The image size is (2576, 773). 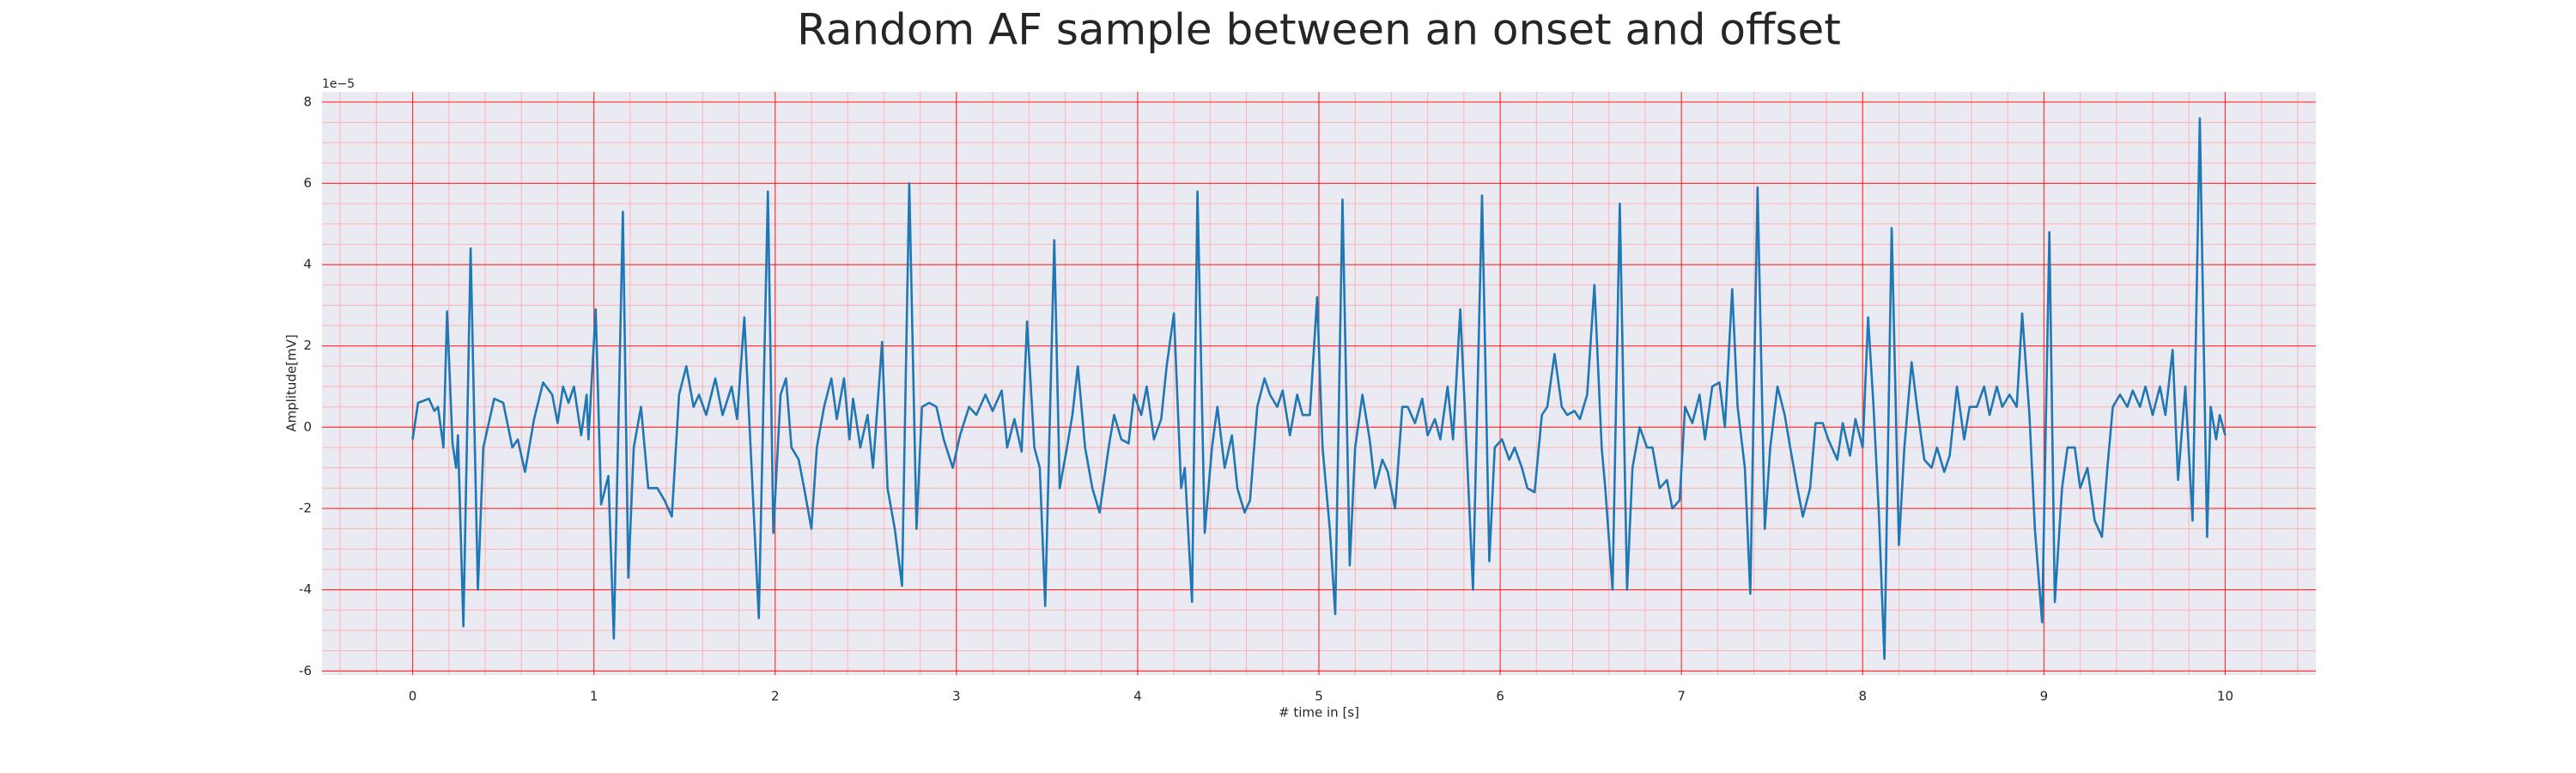 What do you see at coordinates (2225, 696) in the screenshot?
I see `x-tick-label: 10` at bounding box center [2225, 696].